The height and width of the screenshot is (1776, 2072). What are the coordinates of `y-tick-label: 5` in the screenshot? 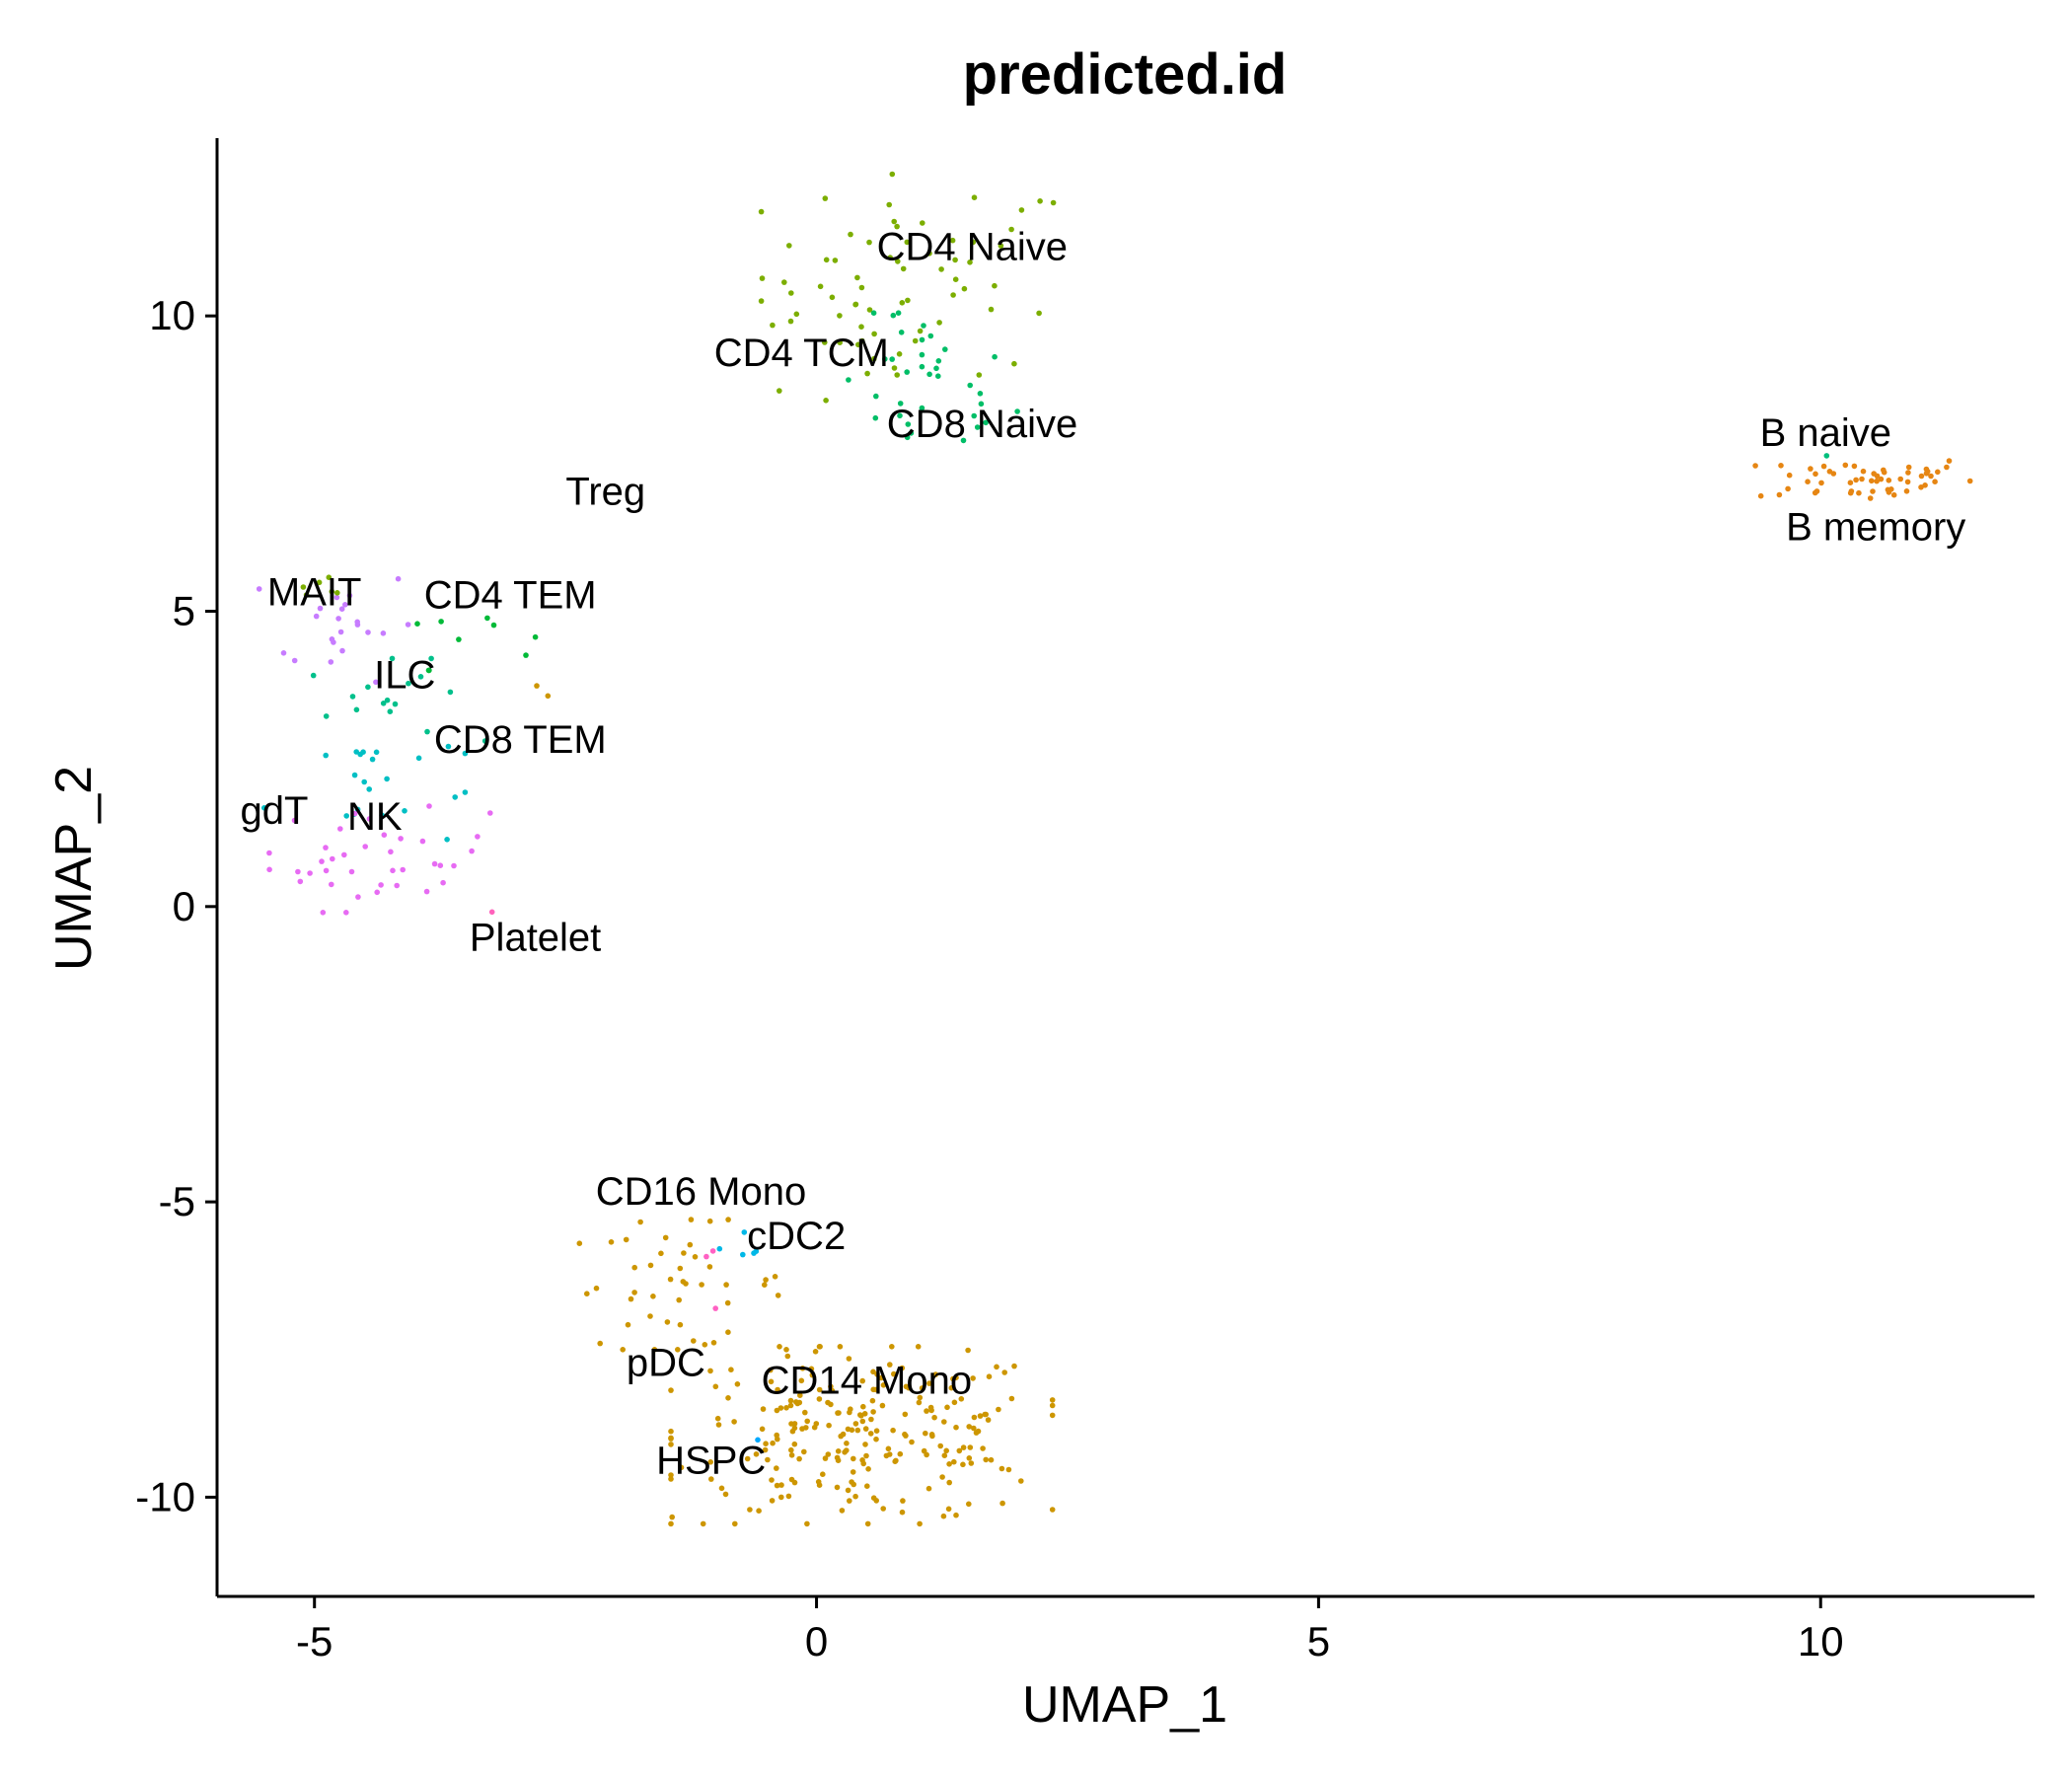 It's located at (184, 610).